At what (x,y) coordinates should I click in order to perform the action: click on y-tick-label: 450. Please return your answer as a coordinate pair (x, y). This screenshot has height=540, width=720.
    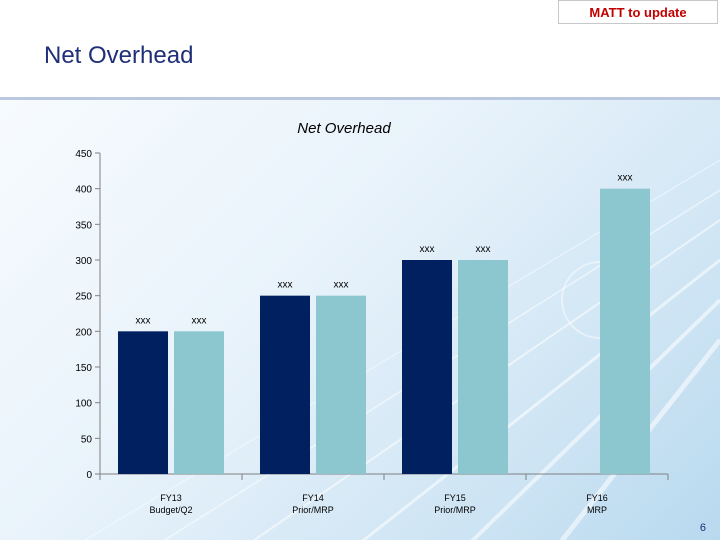
    Looking at the image, I should click on (83, 154).